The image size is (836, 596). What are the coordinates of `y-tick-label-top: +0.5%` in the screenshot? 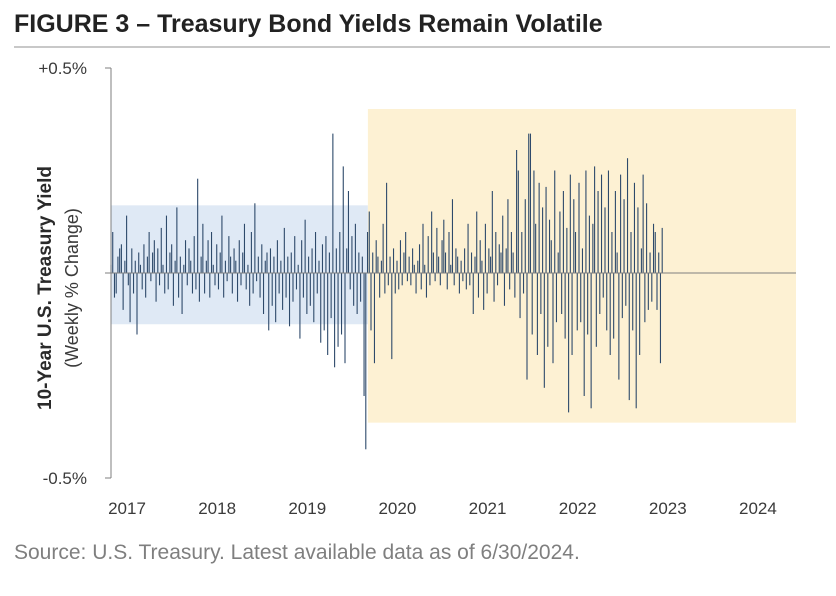 It's located at (62, 68).